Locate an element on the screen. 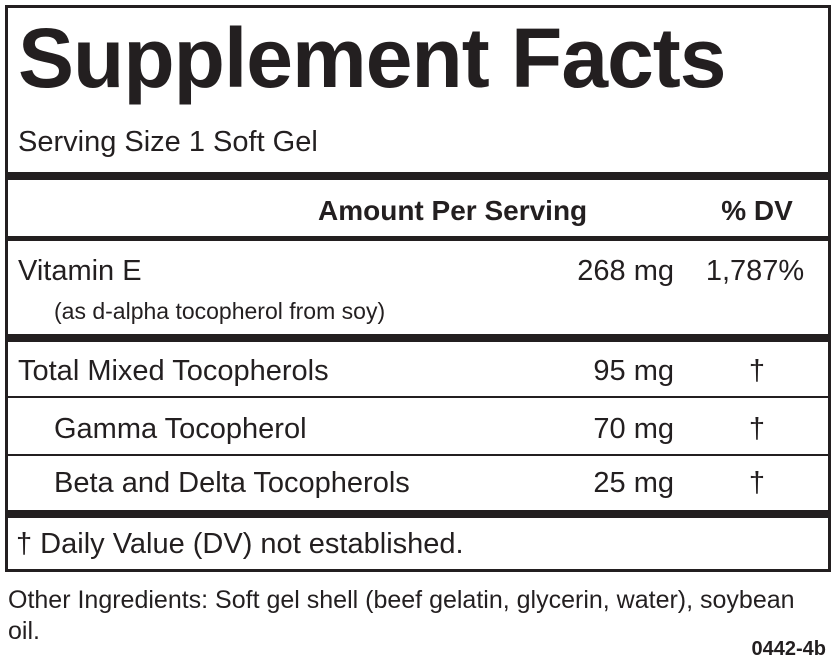 The image size is (836, 668). nutrient-amount: 268 mg is located at coordinates (625, 271).